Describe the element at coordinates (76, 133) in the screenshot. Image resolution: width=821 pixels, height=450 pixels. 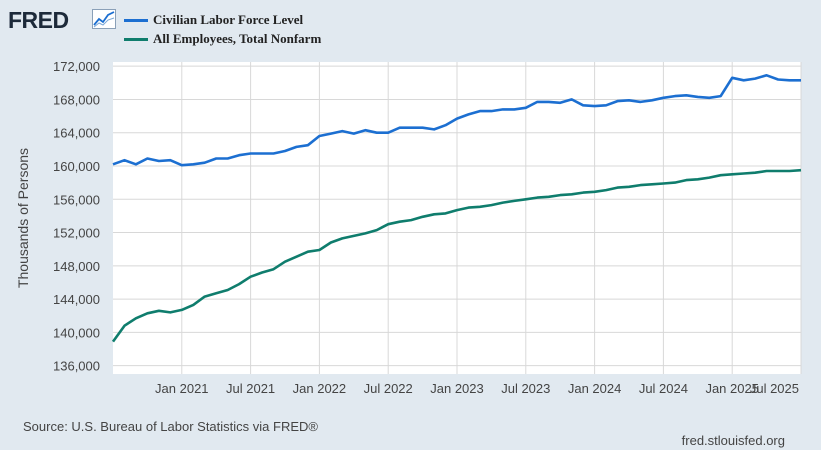
I see `y-tick-label: 164,000` at that location.